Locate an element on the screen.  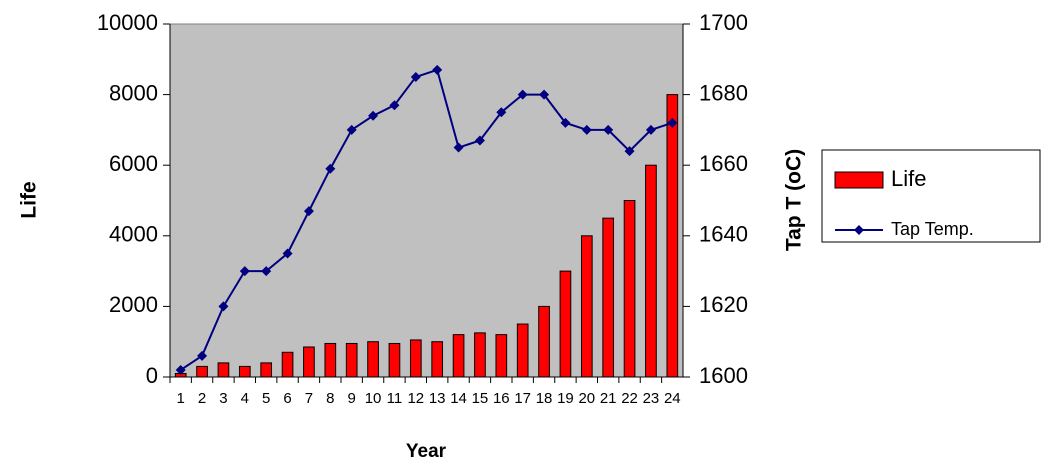
x-tick-label: 4 is located at coordinates (245, 398).